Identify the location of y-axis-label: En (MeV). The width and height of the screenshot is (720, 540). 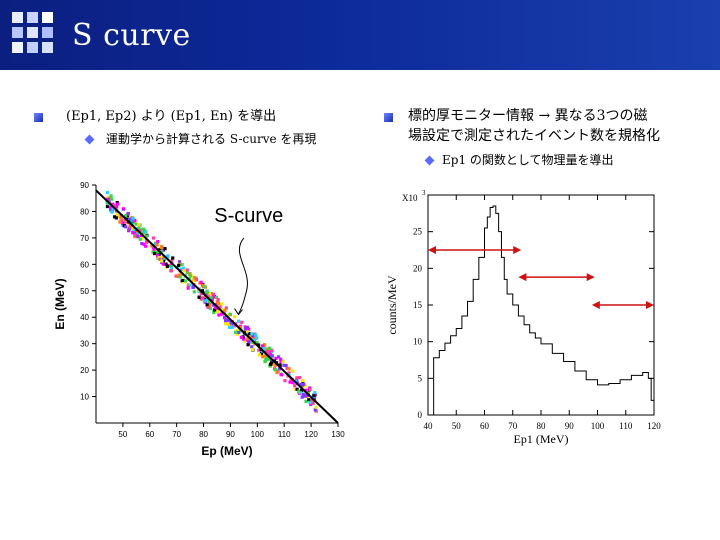
(60, 303).